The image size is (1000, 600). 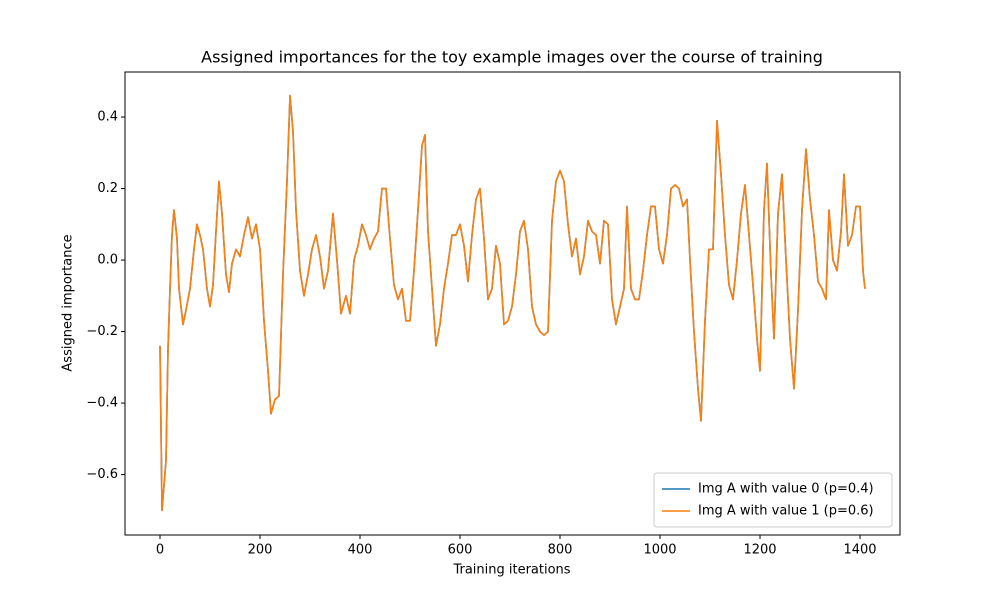 What do you see at coordinates (659, 550) in the screenshot?
I see `x-tick-label: 1000` at bounding box center [659, 550].